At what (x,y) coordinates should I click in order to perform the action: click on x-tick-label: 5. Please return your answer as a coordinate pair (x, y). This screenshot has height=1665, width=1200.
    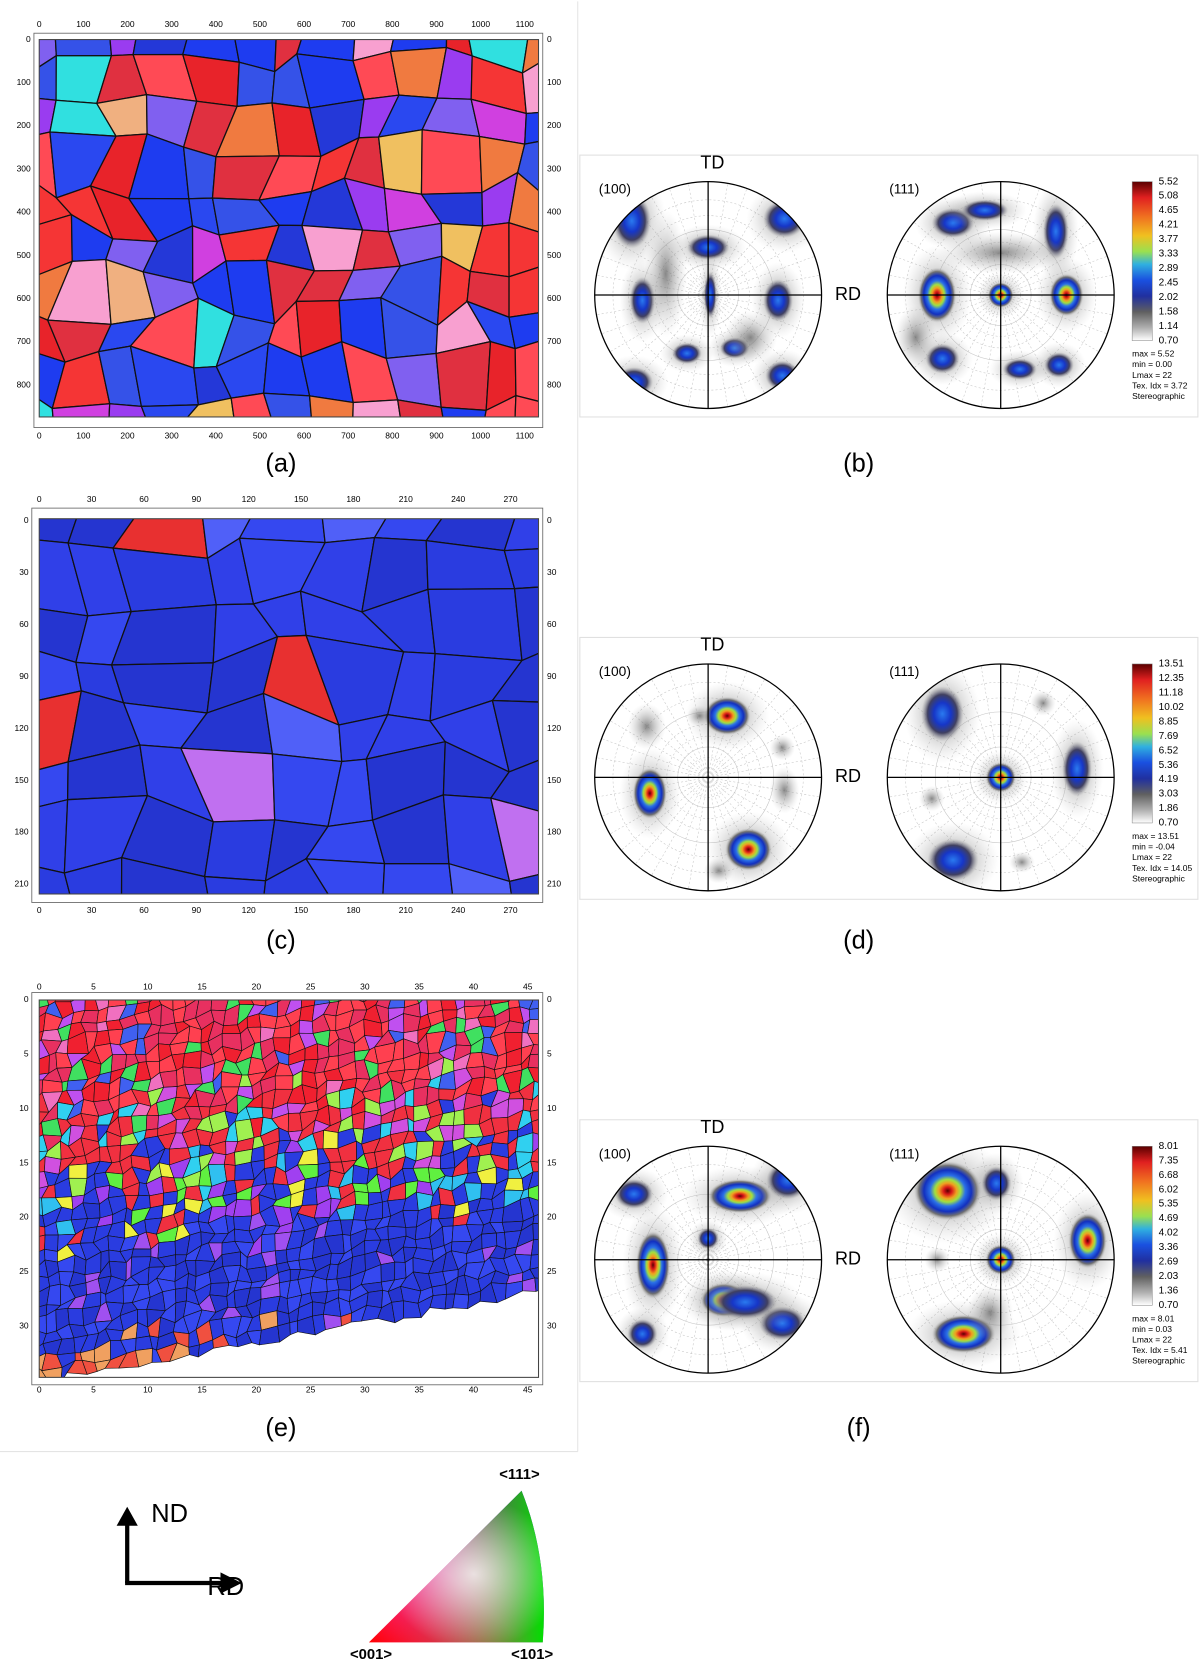
    Looking at the image, I should click on (93, 987).